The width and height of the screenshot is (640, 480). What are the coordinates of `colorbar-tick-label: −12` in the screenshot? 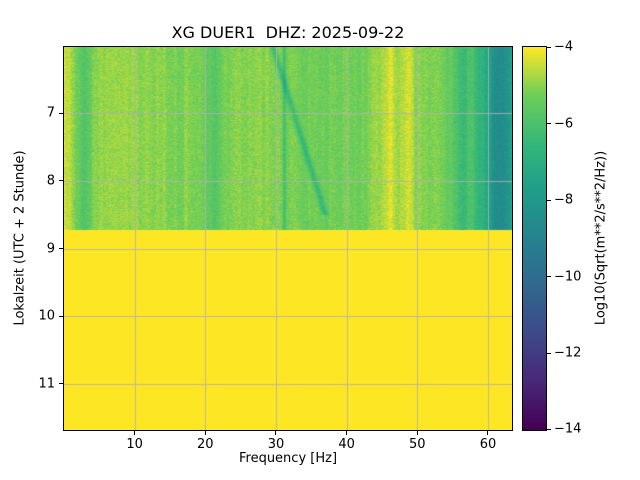 It's located at (568, 353).